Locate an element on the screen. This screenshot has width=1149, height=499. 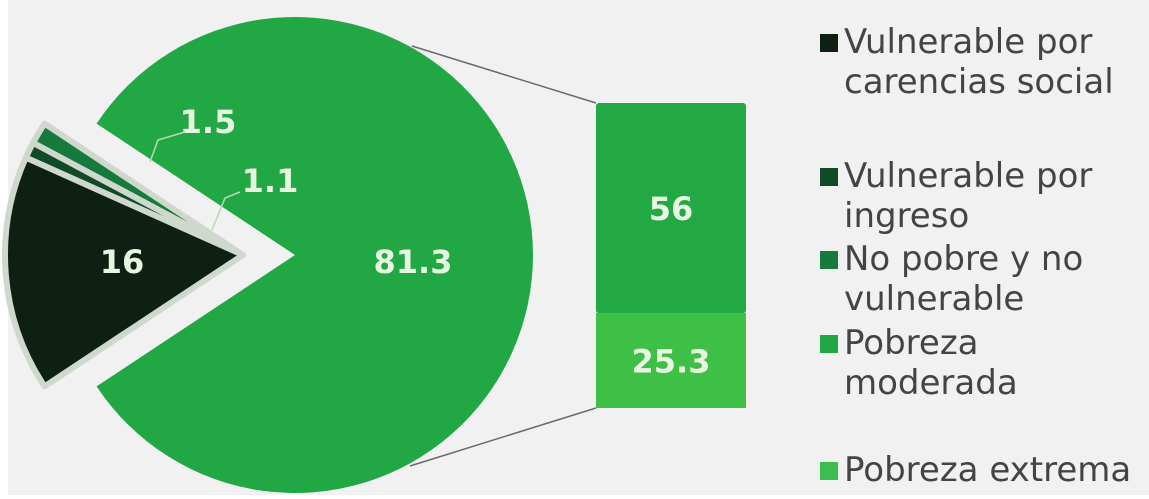
legend-item-vulnerable-carencias: Vulnerable por carencias social is located at coordinates (966, 62).